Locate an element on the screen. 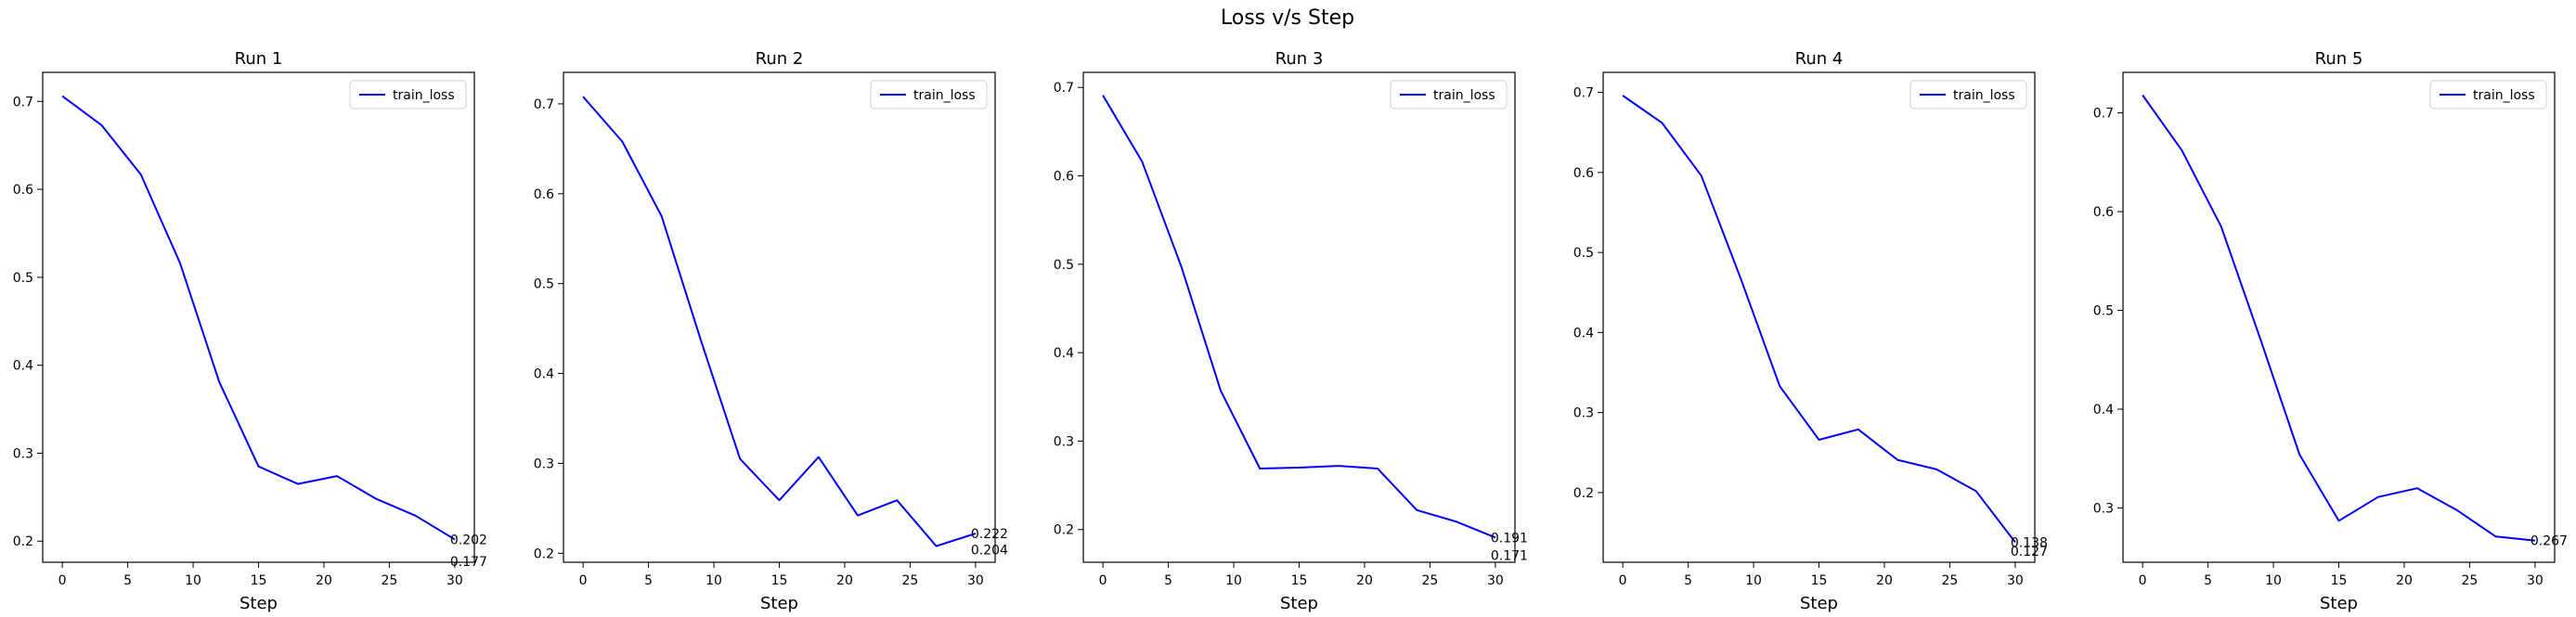  value-annotation: 0.171 is located at coordinates (1509, 555).